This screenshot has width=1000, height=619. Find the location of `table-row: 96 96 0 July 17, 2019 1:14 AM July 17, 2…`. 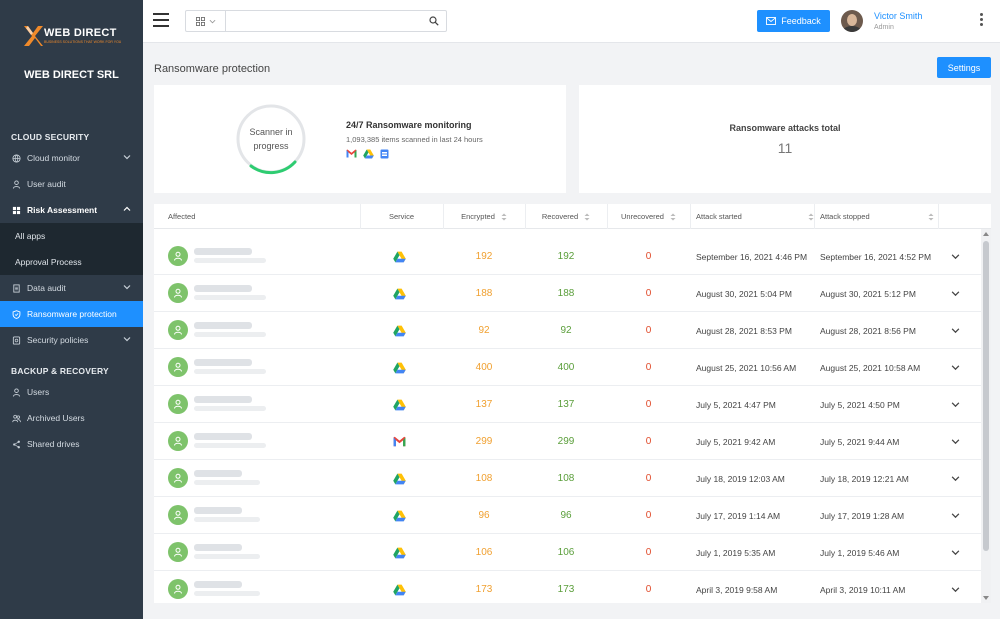

table-row: 96 96 0 July 17, 2019 1:14 AM July 17, 2… is located at coordinates (572, 515).